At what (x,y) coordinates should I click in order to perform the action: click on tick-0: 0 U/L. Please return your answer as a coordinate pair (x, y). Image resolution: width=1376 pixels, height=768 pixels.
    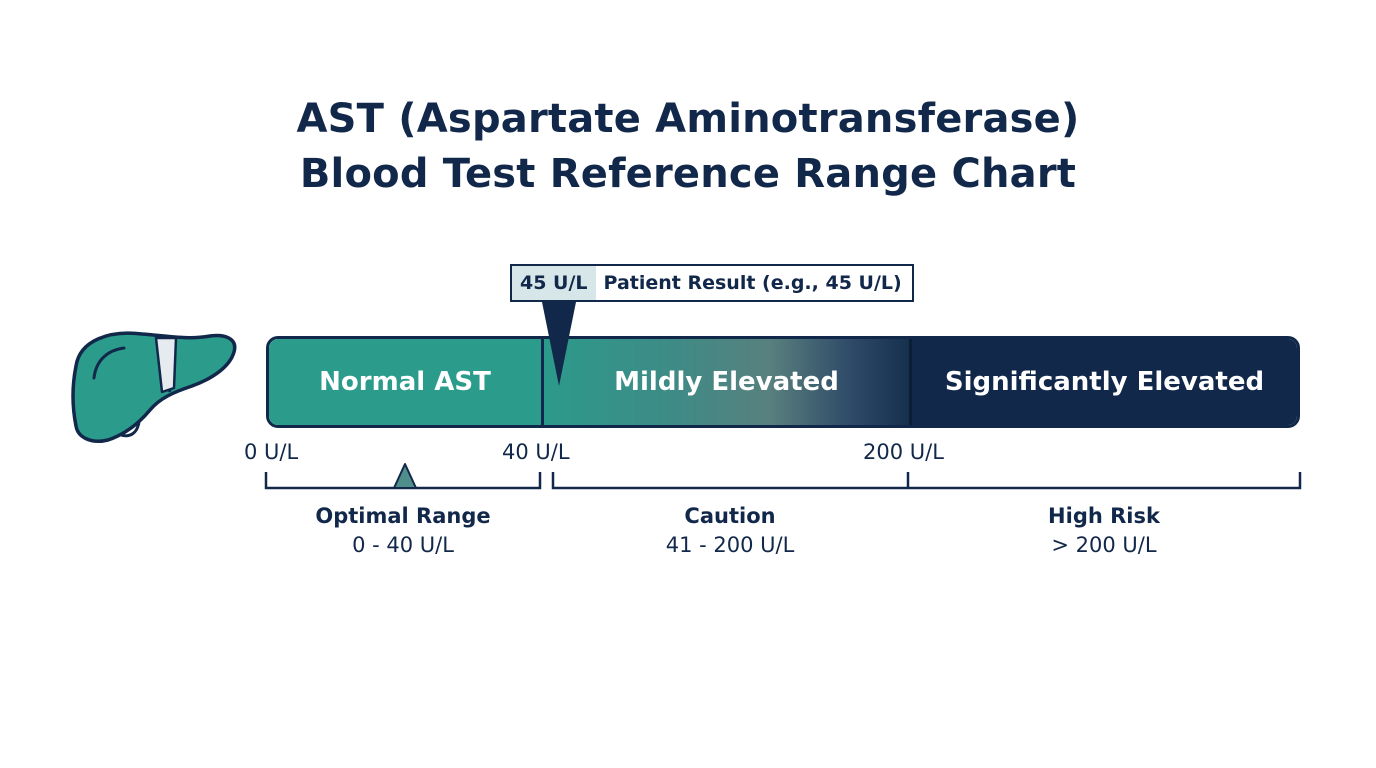
    Looking at the image, I should click on (271, 452).